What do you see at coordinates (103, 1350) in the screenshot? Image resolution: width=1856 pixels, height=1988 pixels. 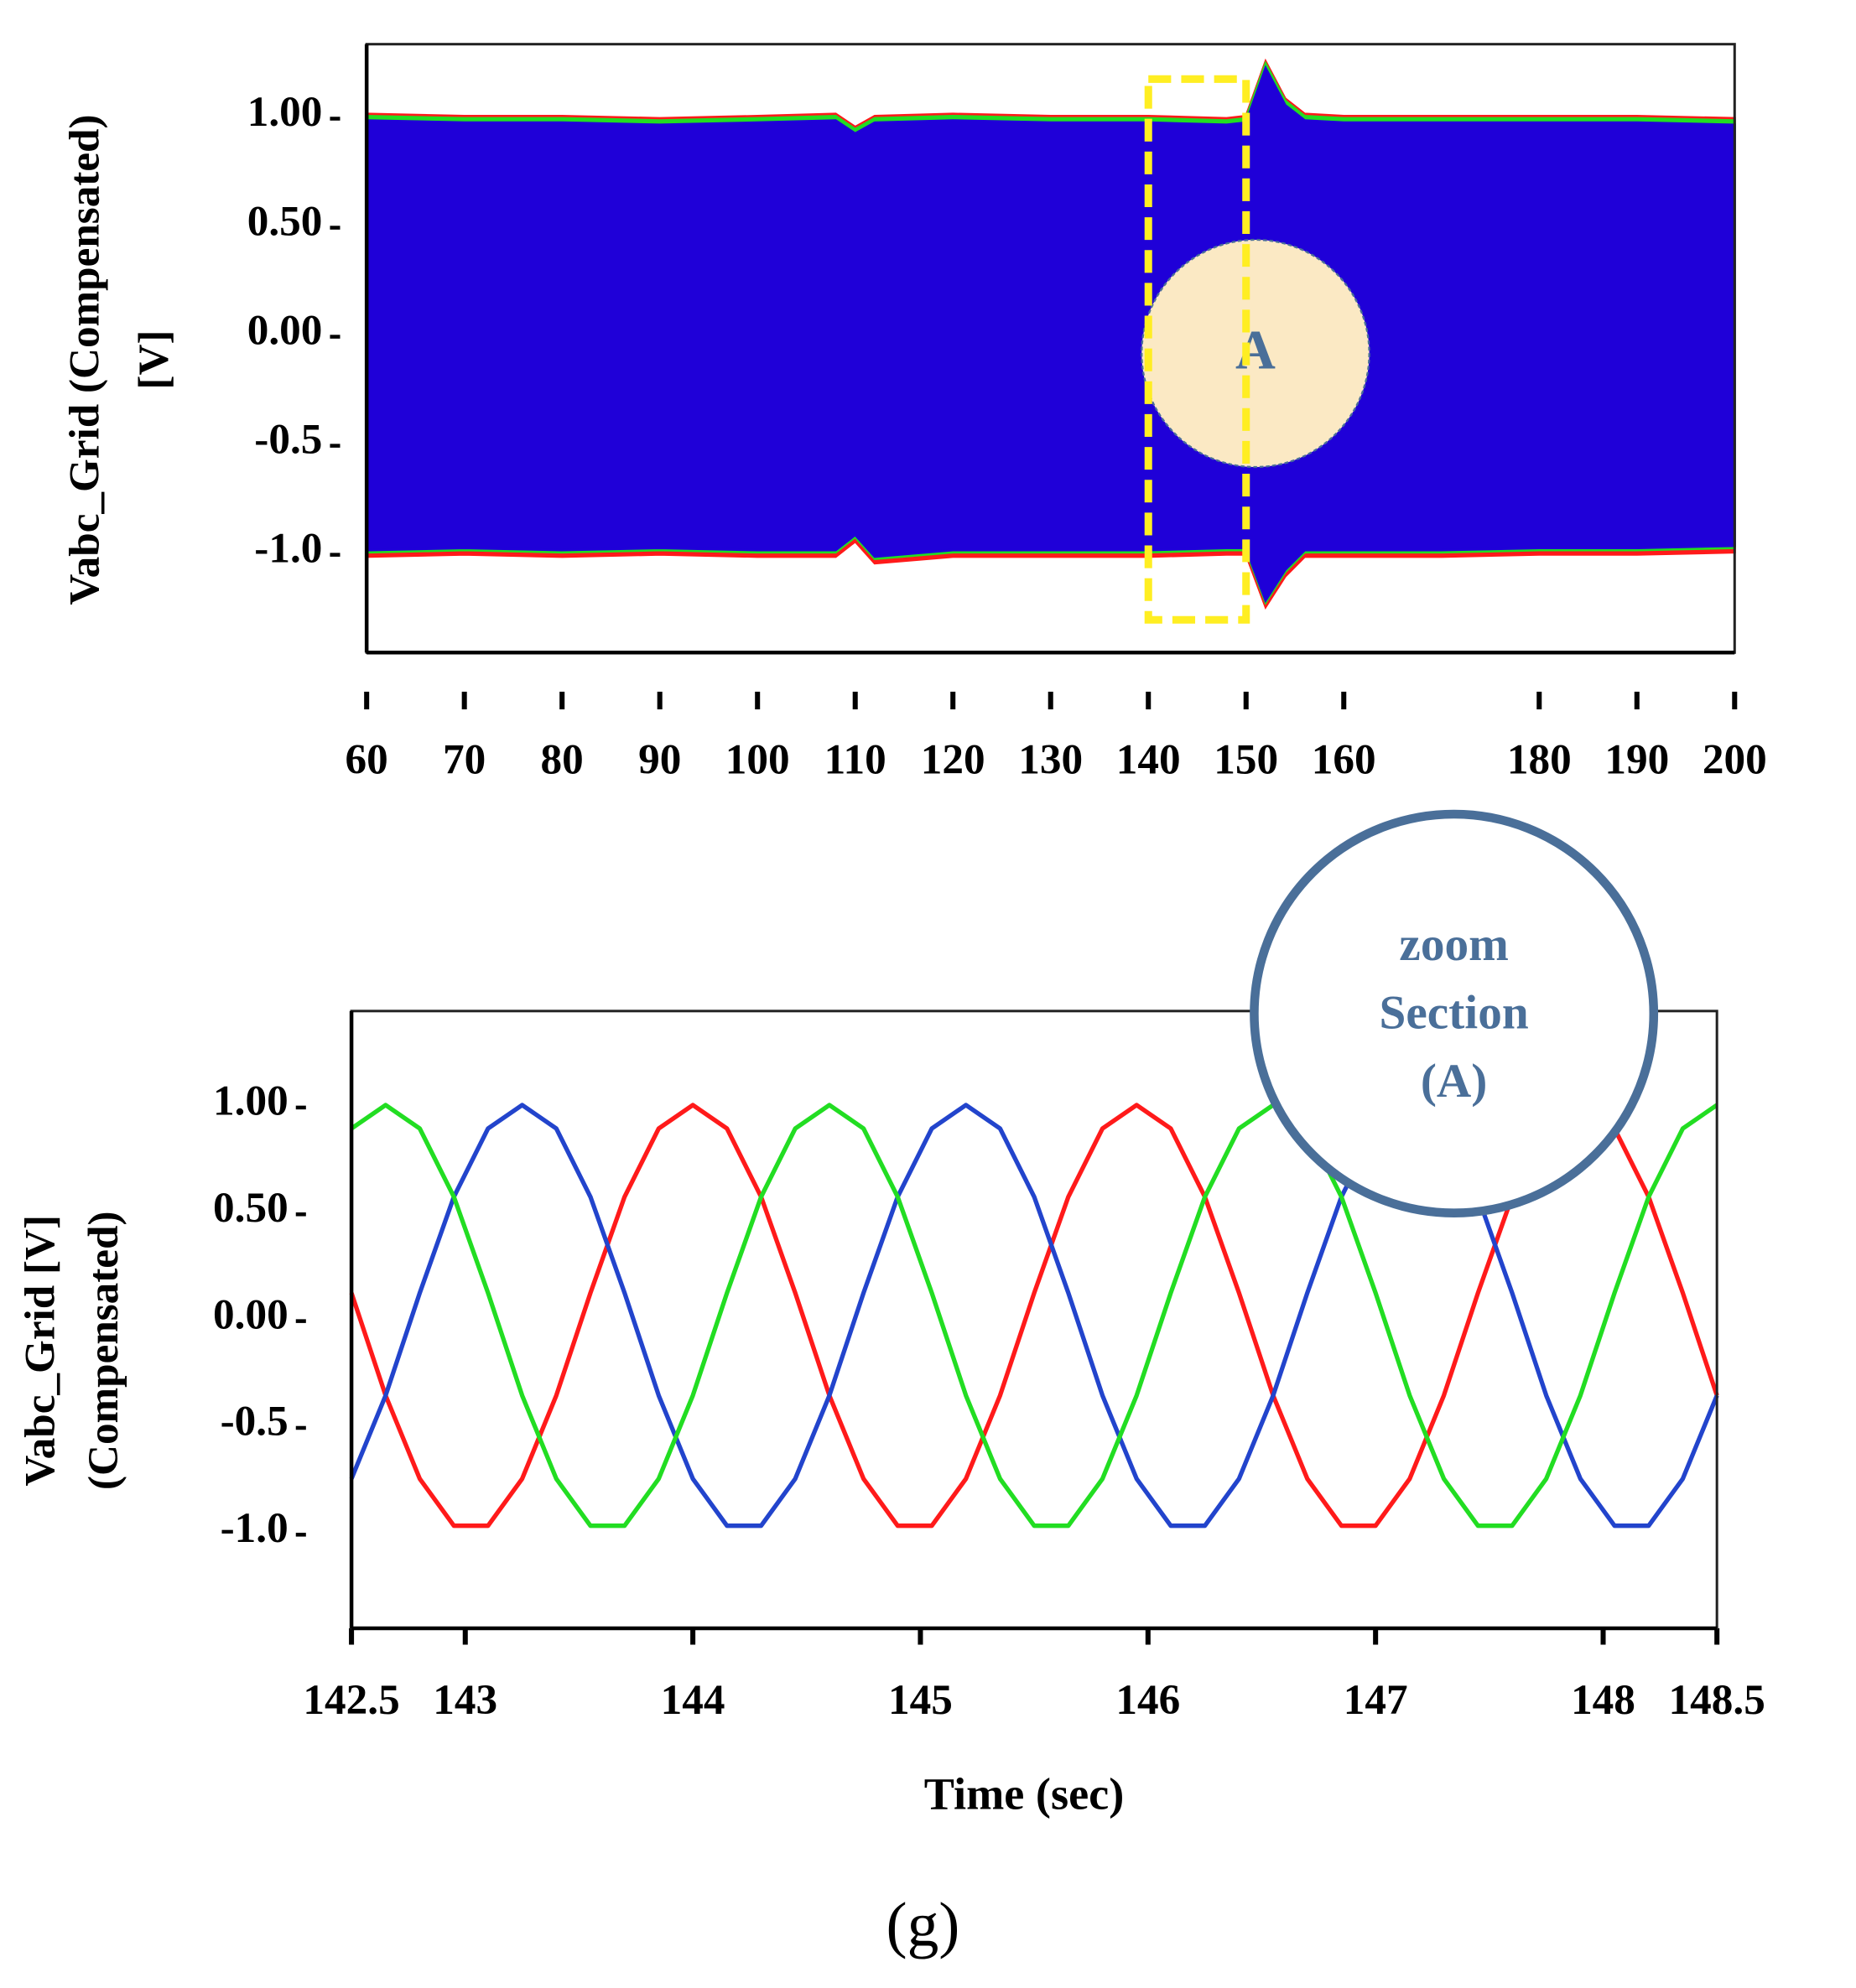 I see `y-axis-label: (Compensated)` at bounding box center [103, 1350].